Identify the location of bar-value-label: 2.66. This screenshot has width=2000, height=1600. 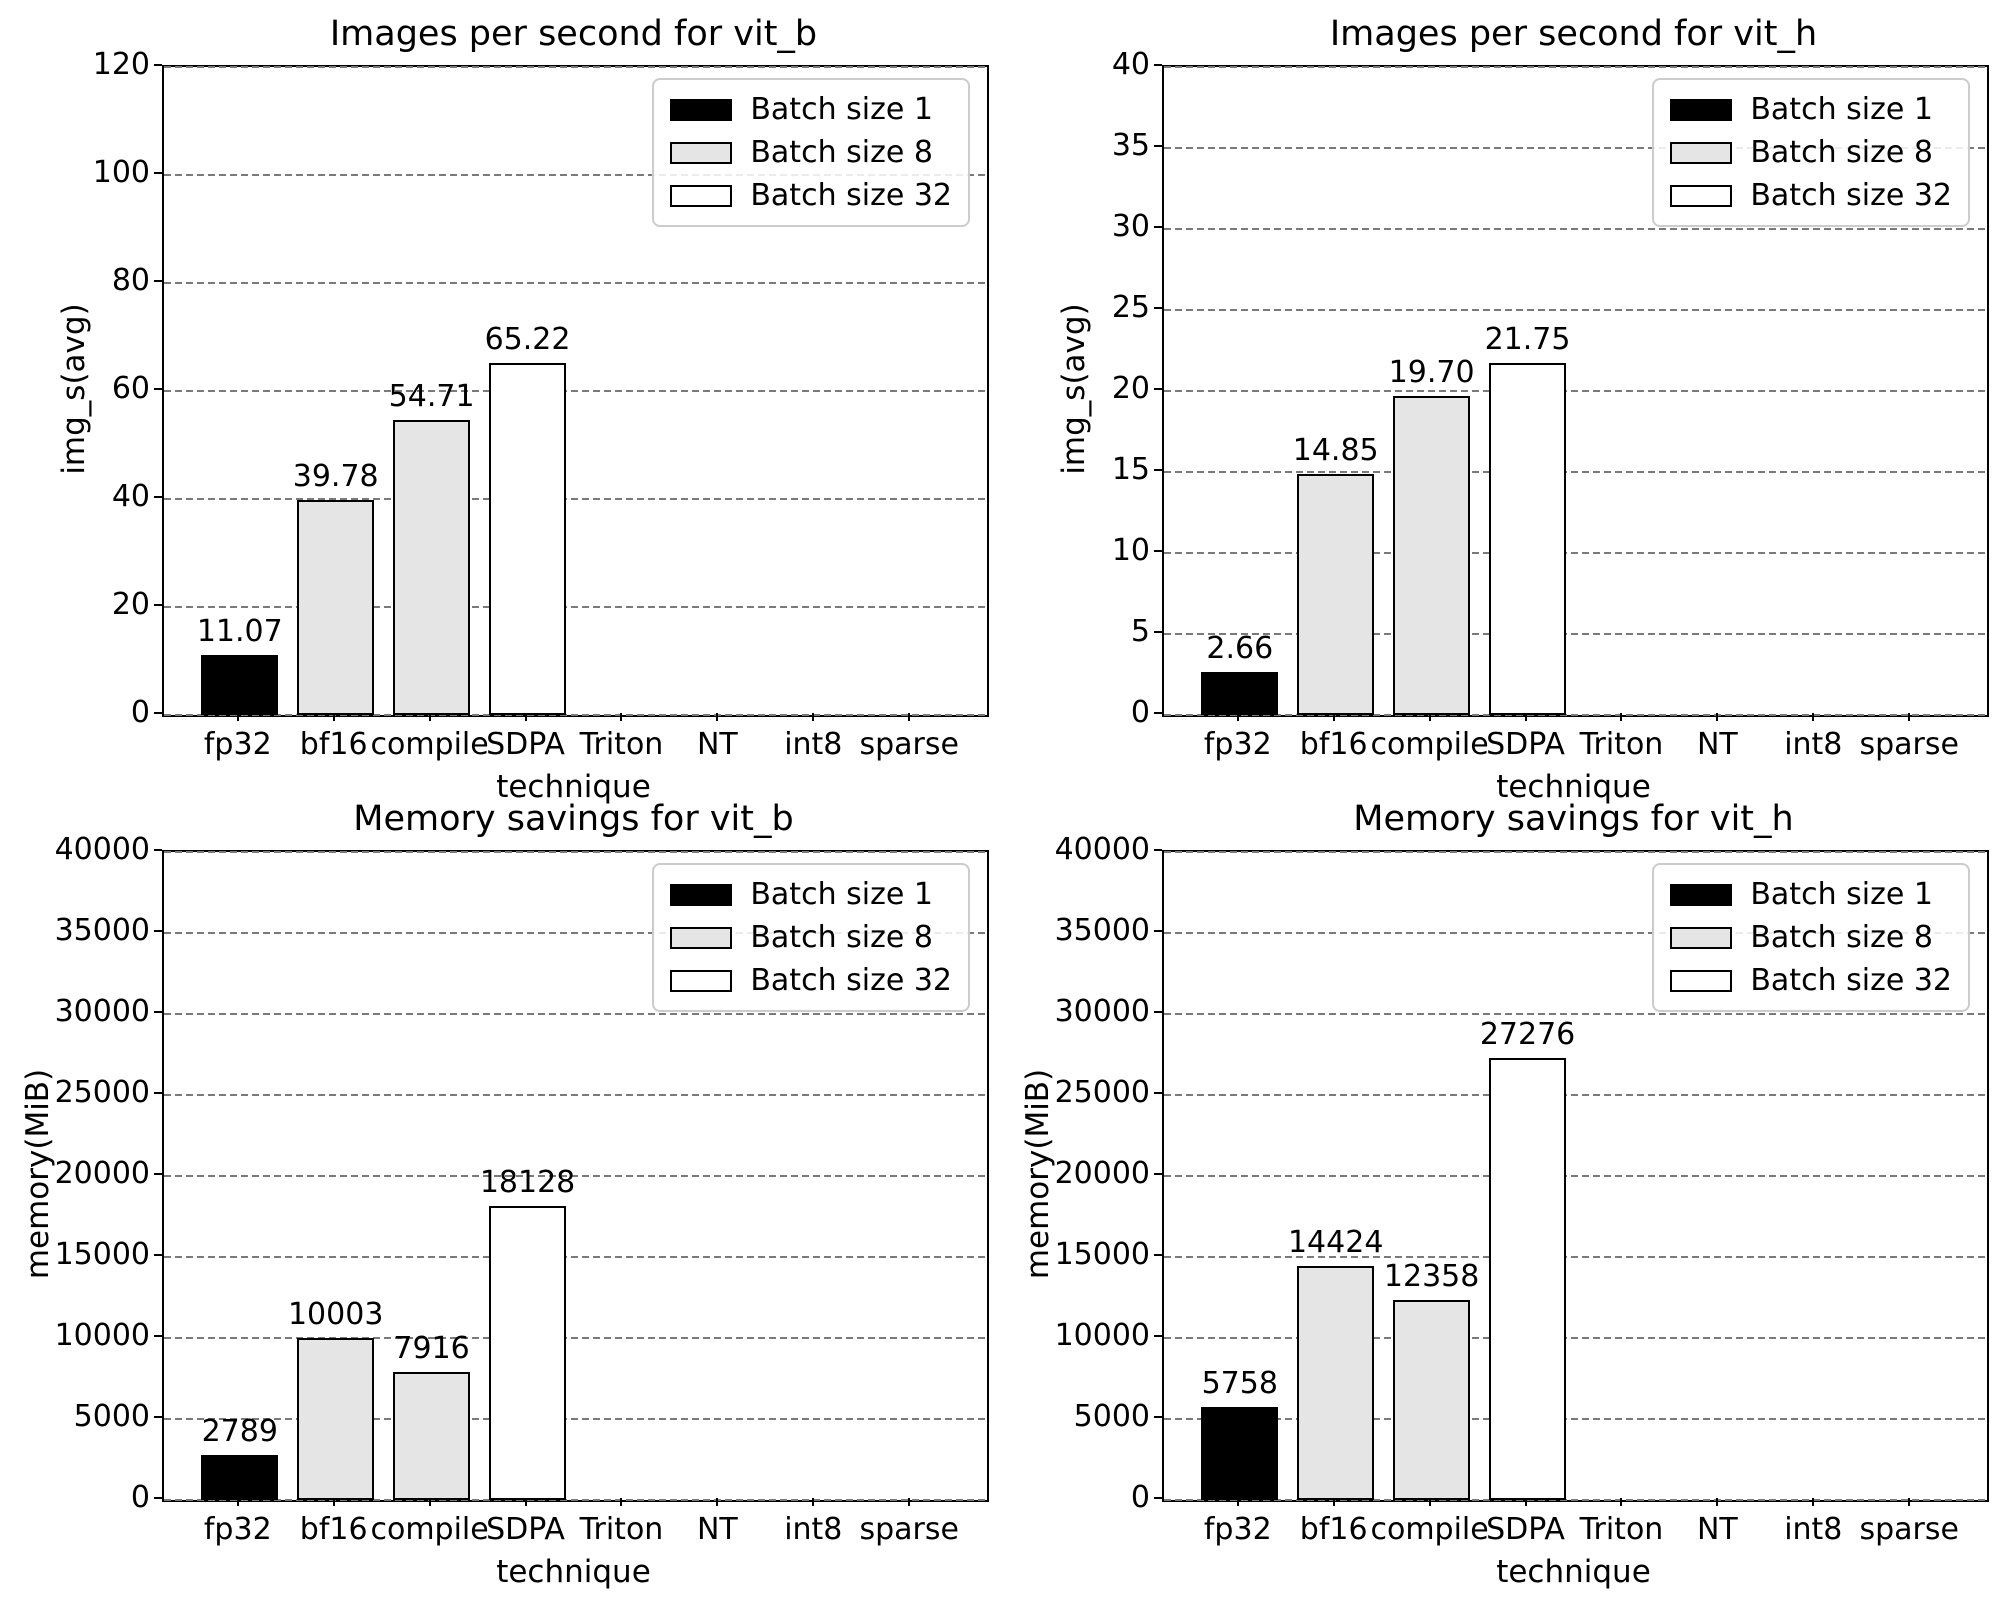
(1240, 648).